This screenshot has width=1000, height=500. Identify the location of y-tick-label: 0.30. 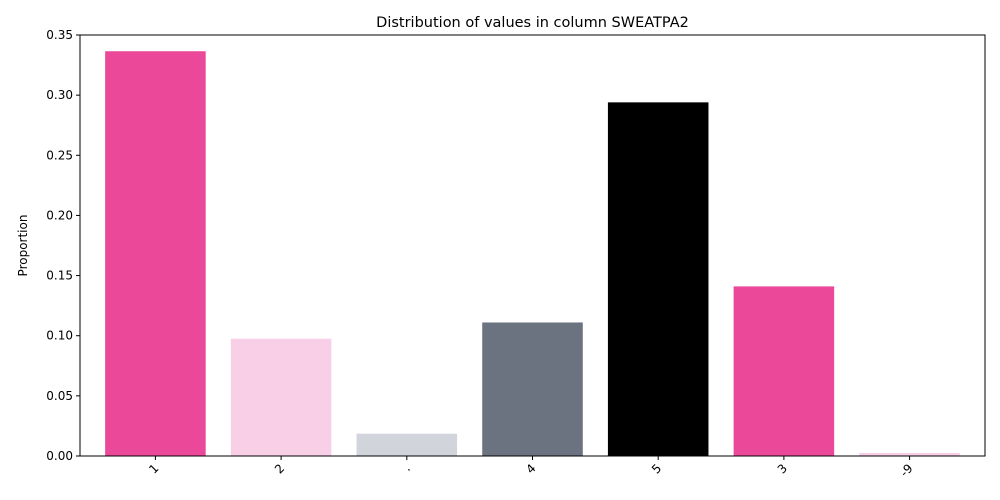
(59, 95).